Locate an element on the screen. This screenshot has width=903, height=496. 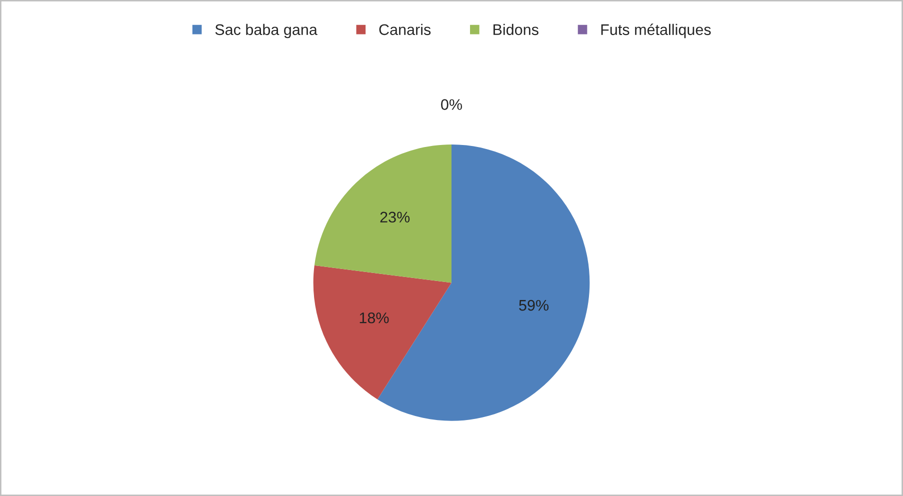
legend-label: Futs métalliques is located at coordinates (656, 31).